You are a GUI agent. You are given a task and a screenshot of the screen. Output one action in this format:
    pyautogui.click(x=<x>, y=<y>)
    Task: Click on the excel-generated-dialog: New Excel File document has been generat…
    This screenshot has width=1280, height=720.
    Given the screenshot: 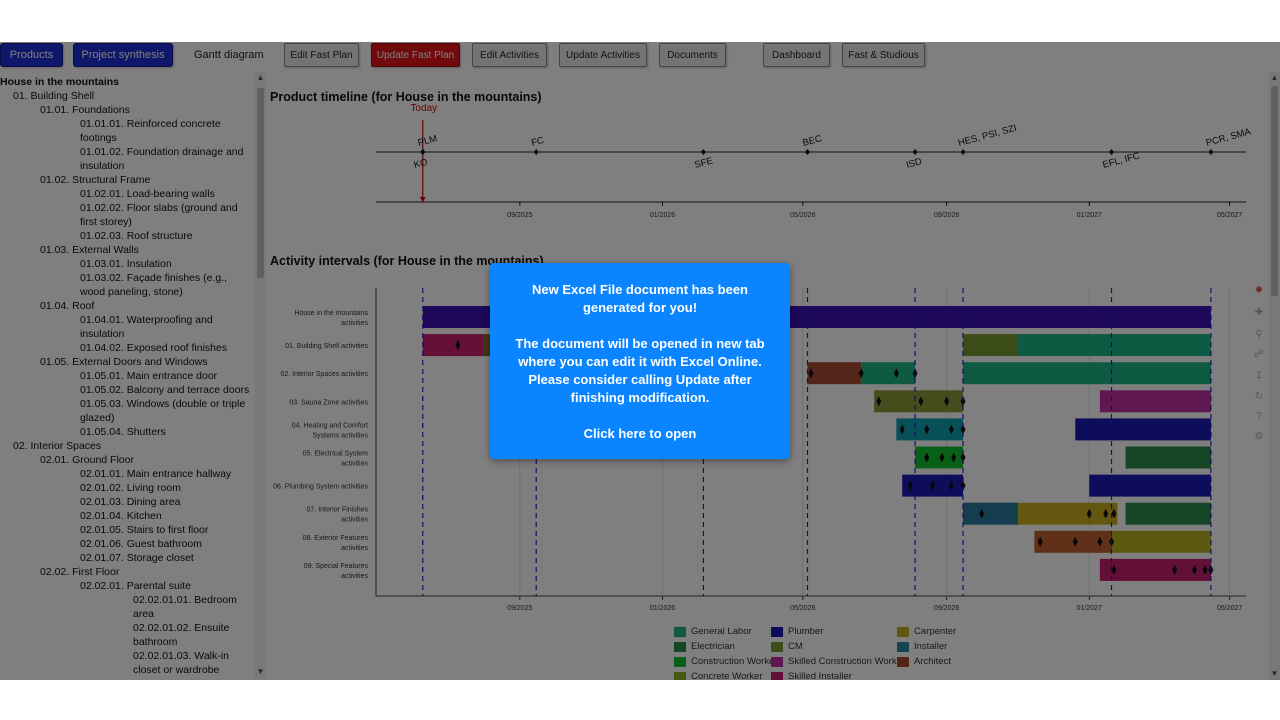 What is the action you would take?
    pyautogui.click(x=640, y=361)
    